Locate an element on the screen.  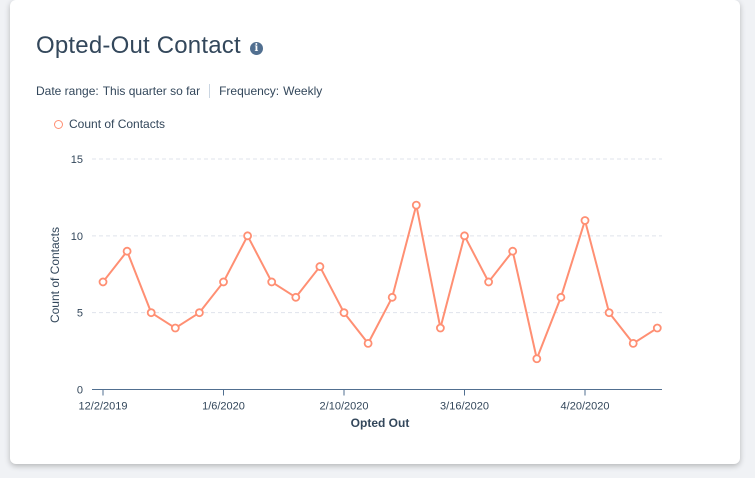
y-axis-title: Count of Contacts is located at coordinates (55, 275).